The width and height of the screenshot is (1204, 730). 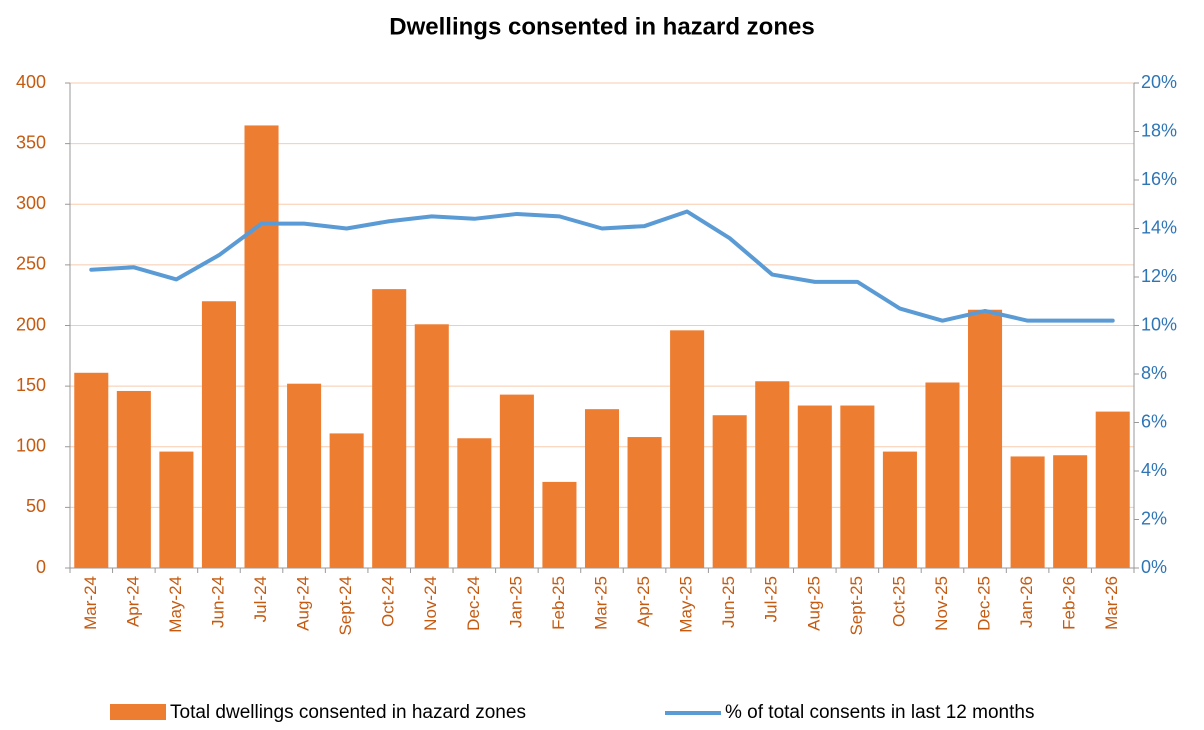 What do you see at coordinates (1154, 470) in the screenshot?
I see `y2-tick-label: 4%` at bounding box center [1154, 470].